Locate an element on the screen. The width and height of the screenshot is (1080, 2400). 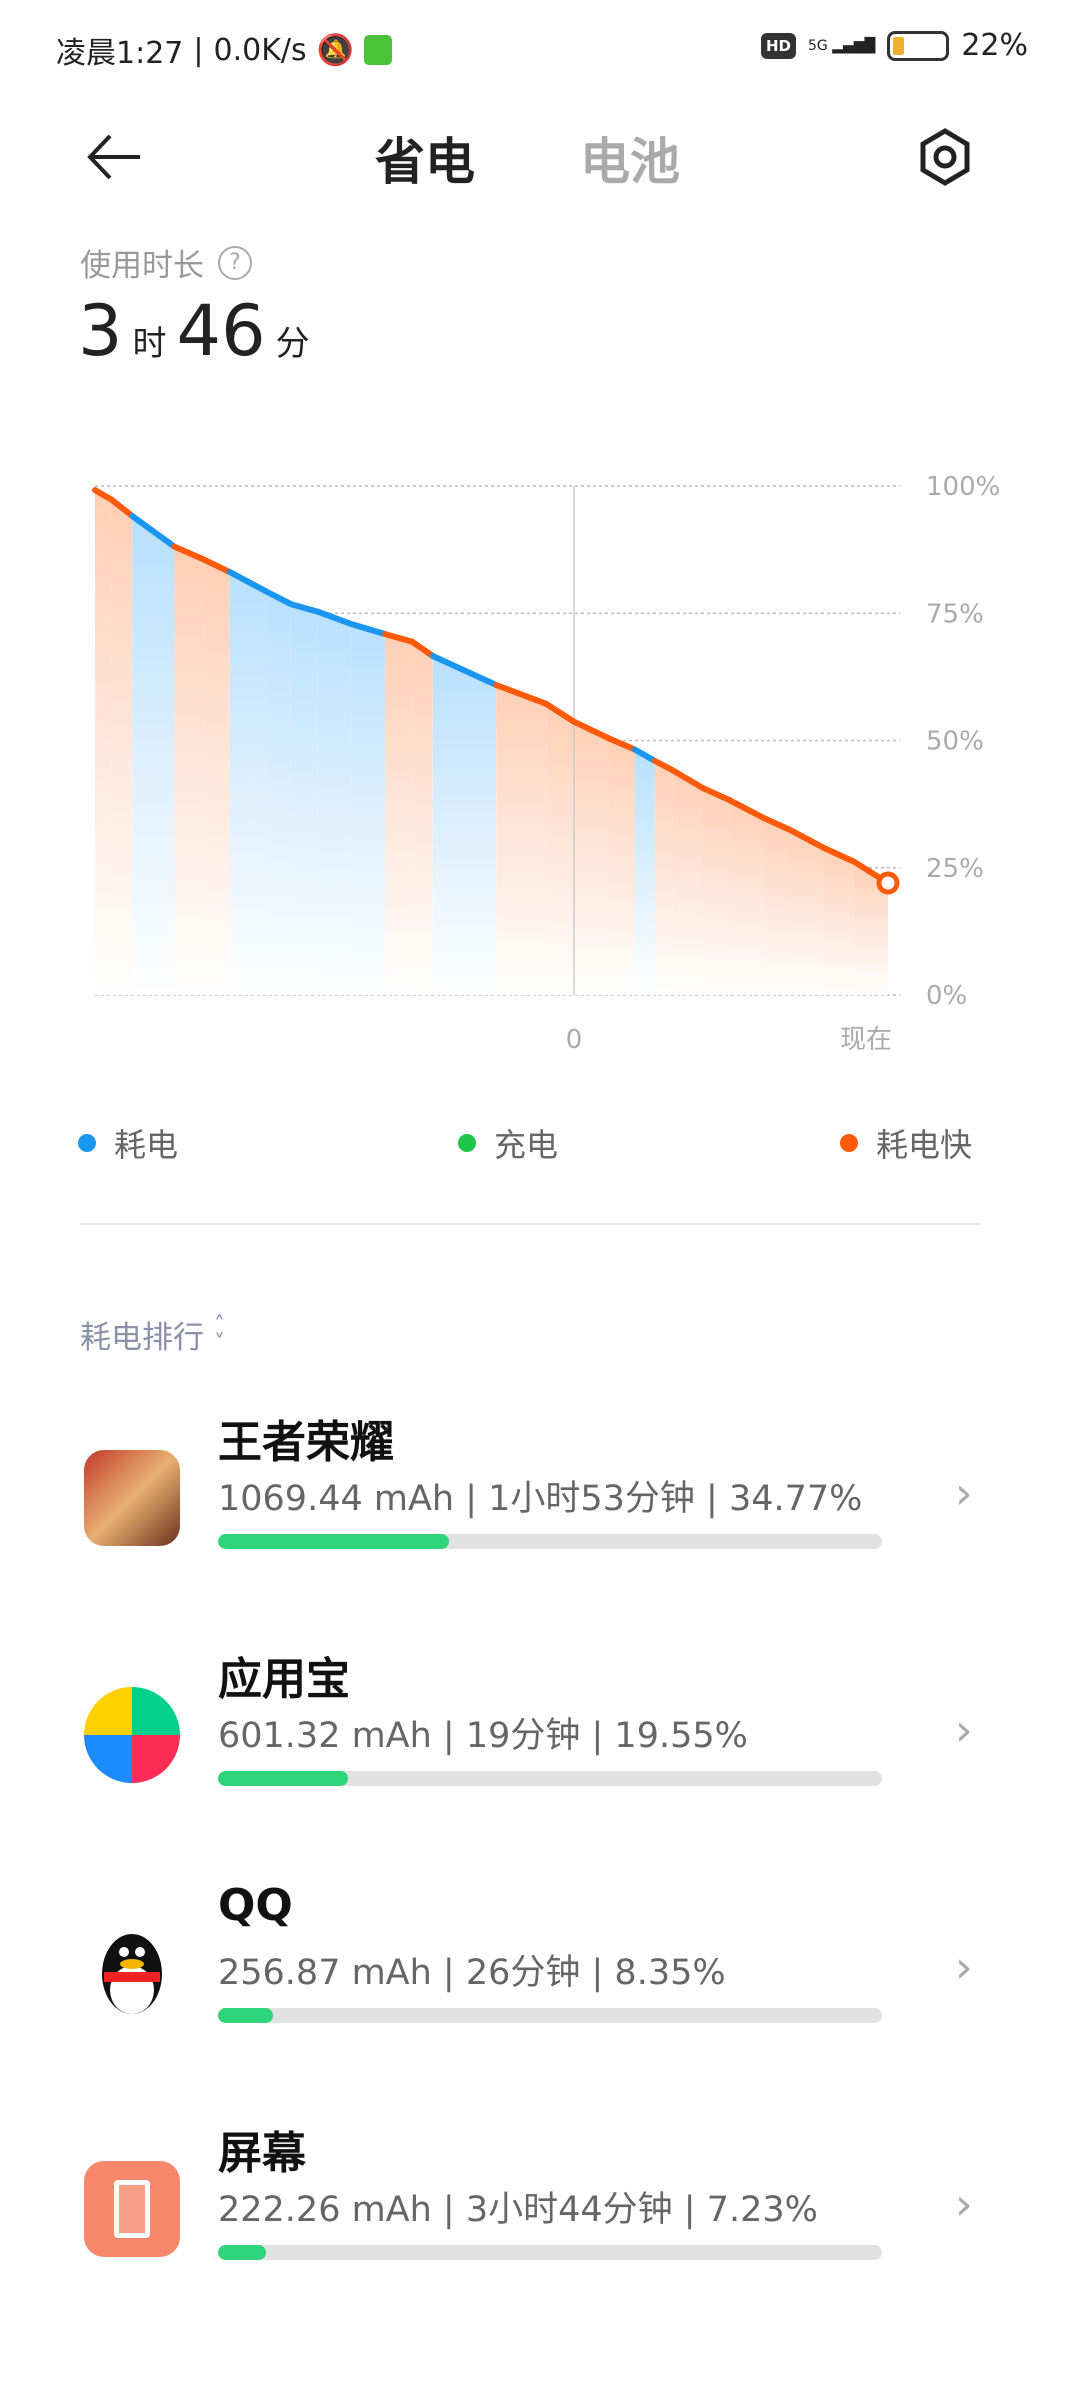
status-bar-right: HD 5G ▂▄▆█ 22% is located at coordinates (894, 45).